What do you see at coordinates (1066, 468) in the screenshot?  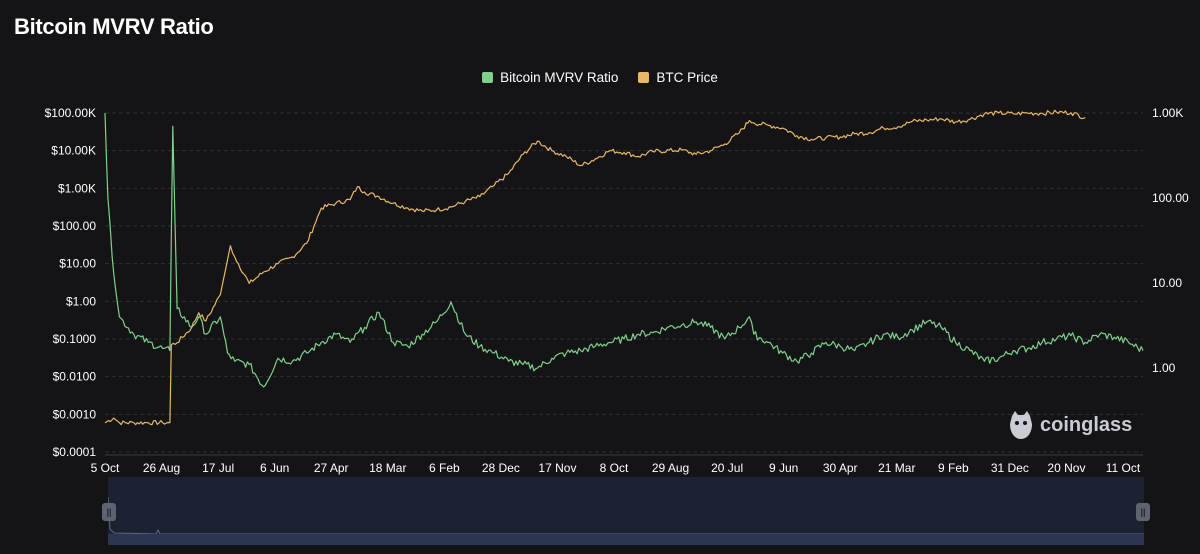 I see `x-tick-label: 20 Nov` at bounding box center [1066, 468].